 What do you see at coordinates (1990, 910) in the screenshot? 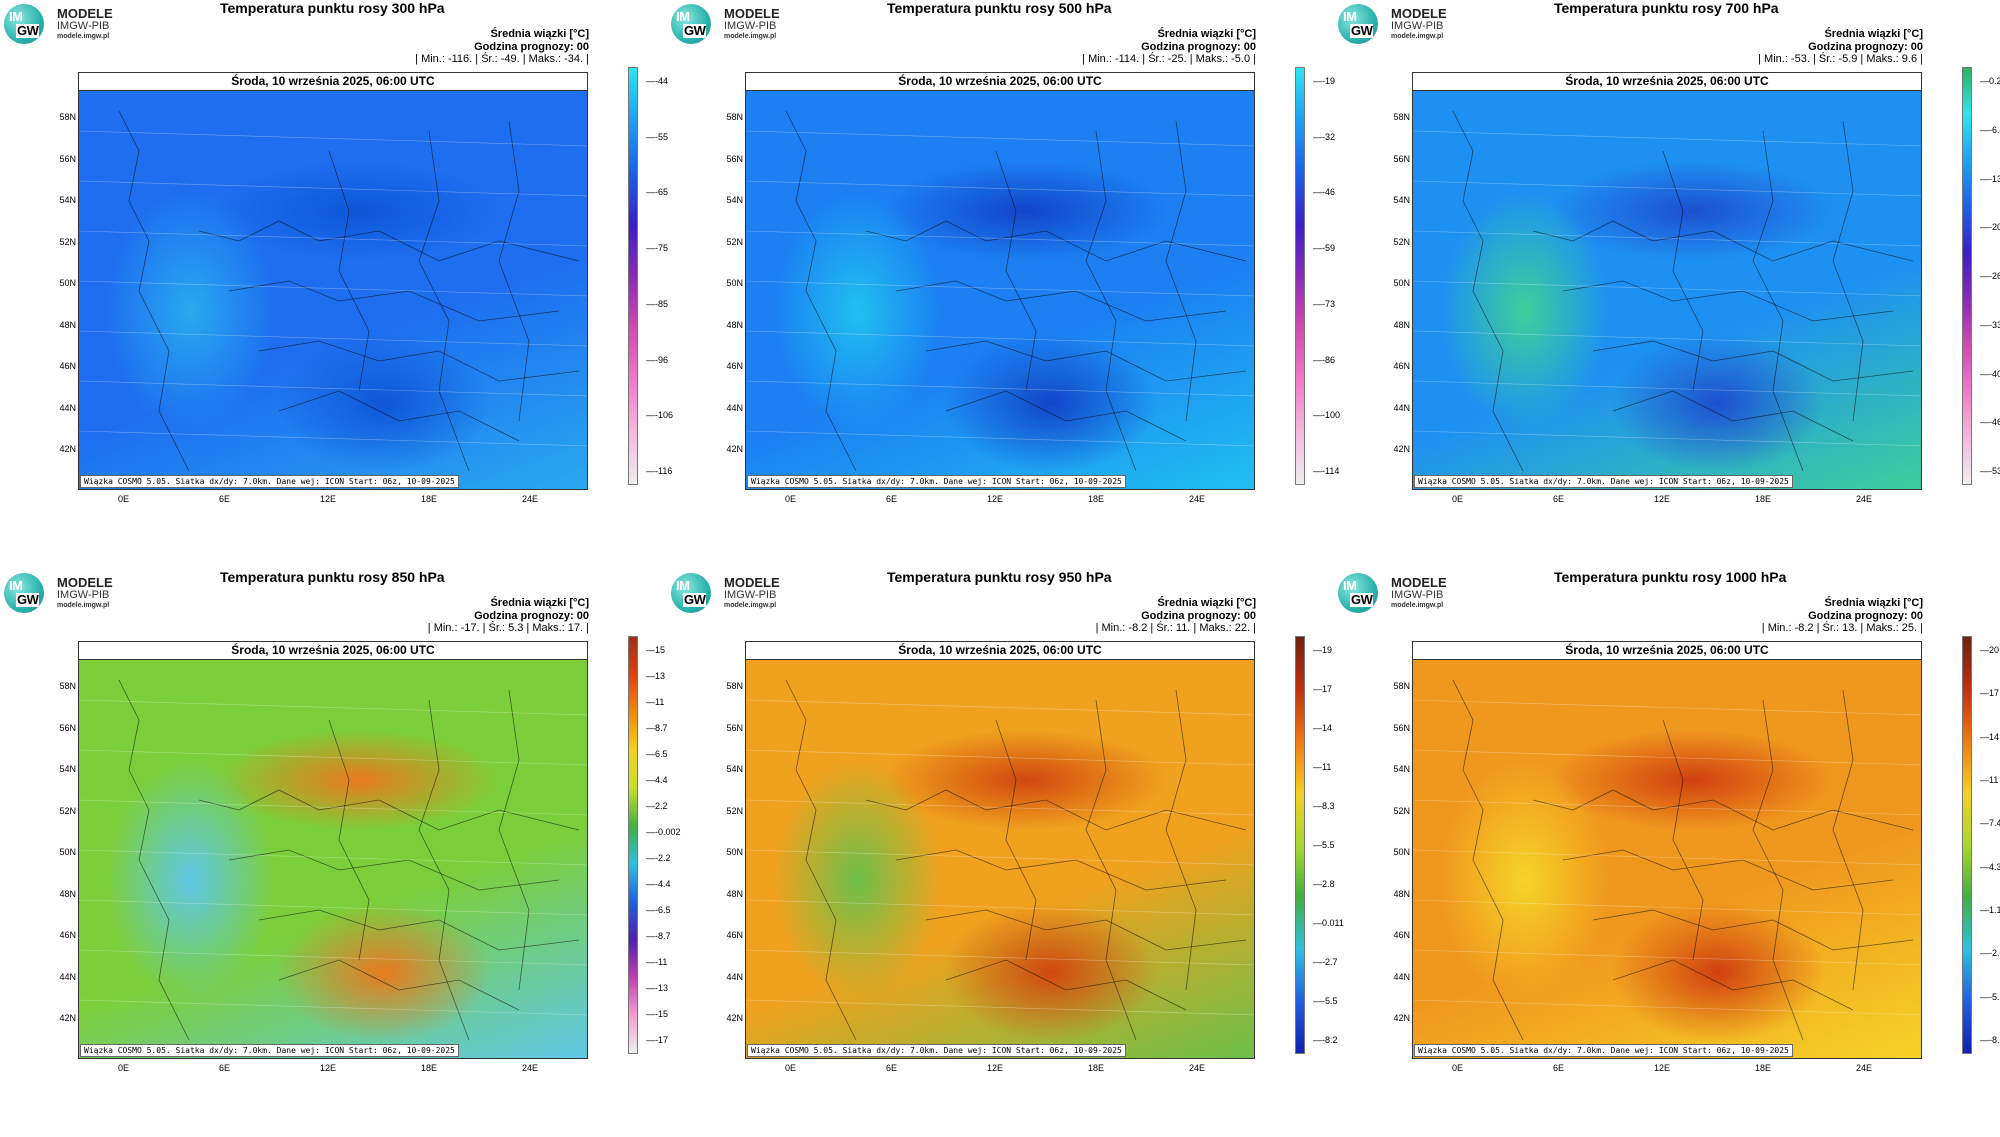
I see `colorbar-tick-label: —1.1` at bounding box center [1990, 910].